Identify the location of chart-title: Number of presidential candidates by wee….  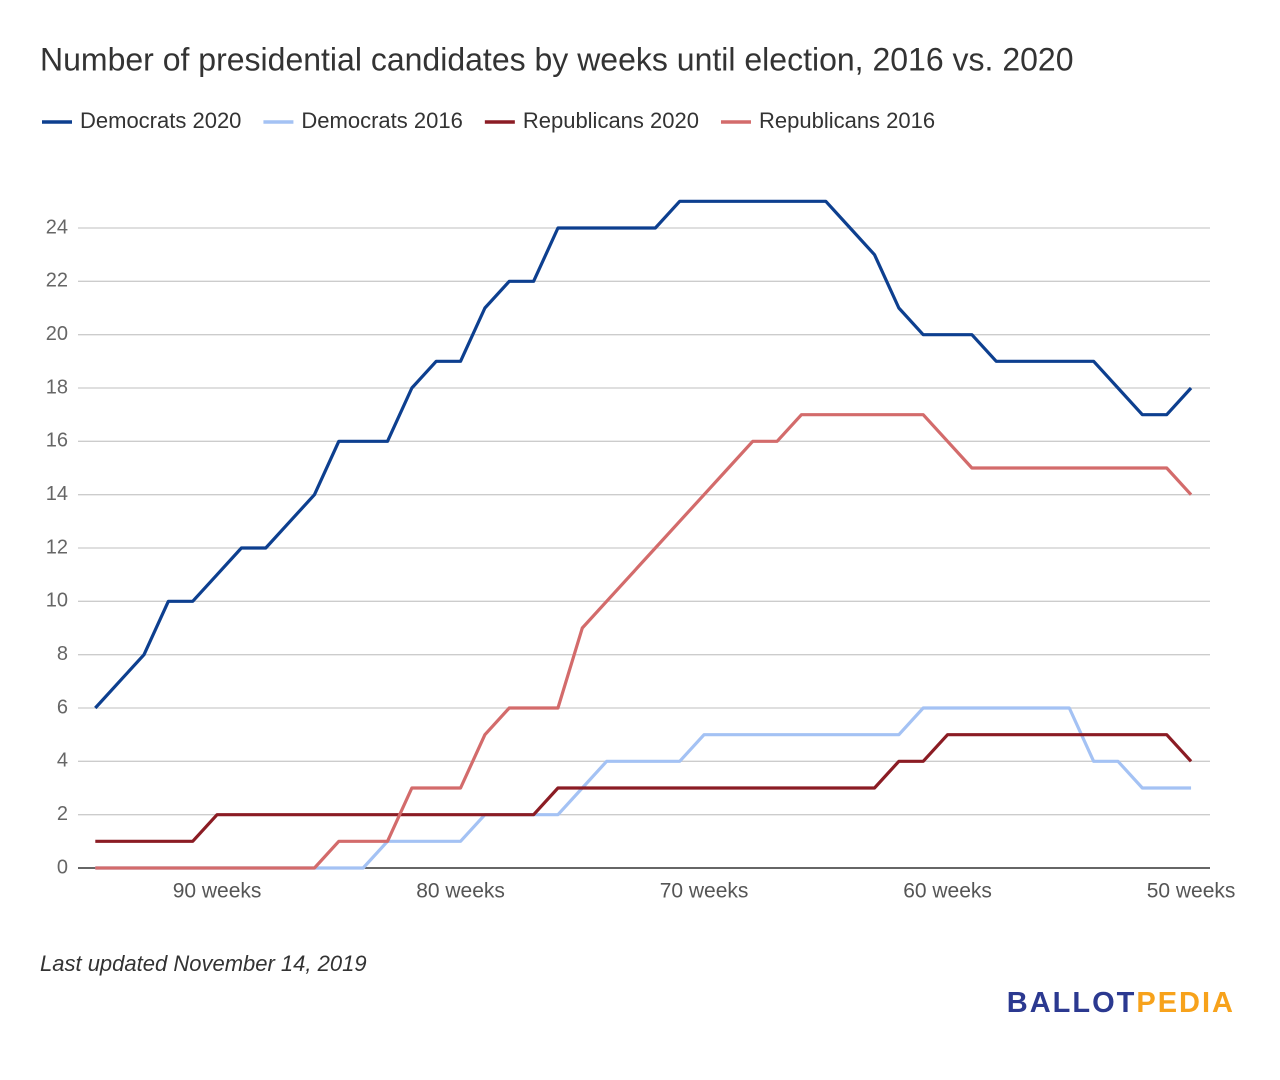
(557, 59).